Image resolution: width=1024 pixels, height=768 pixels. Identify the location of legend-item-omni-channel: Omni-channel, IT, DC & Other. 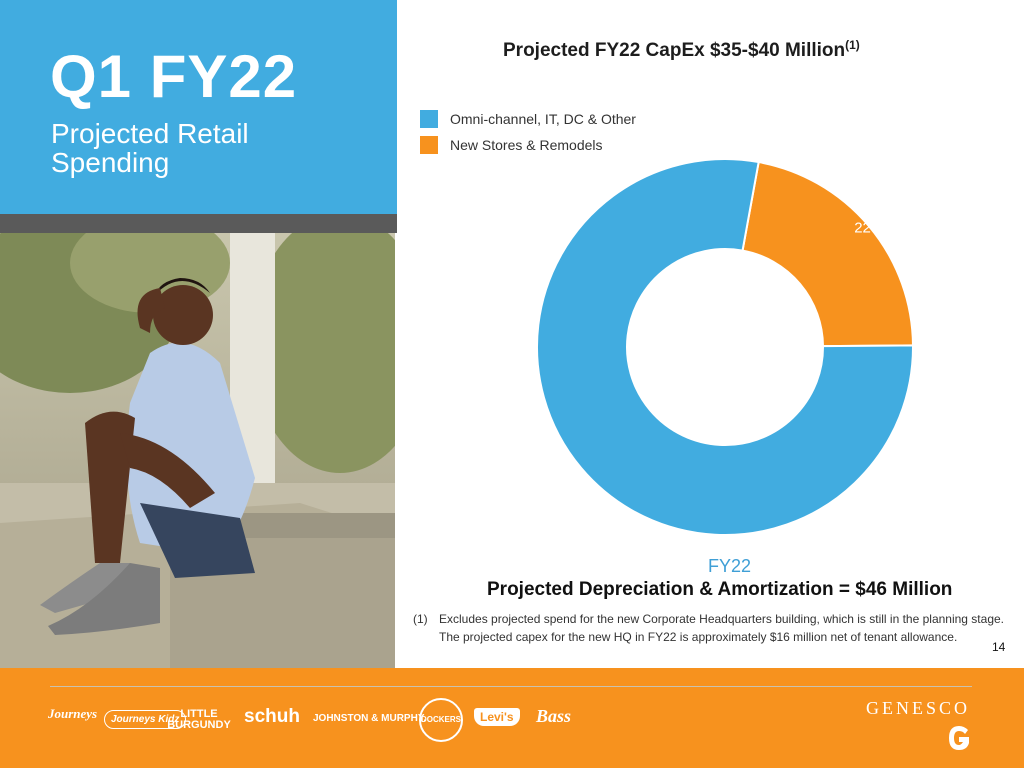
(528, 119).